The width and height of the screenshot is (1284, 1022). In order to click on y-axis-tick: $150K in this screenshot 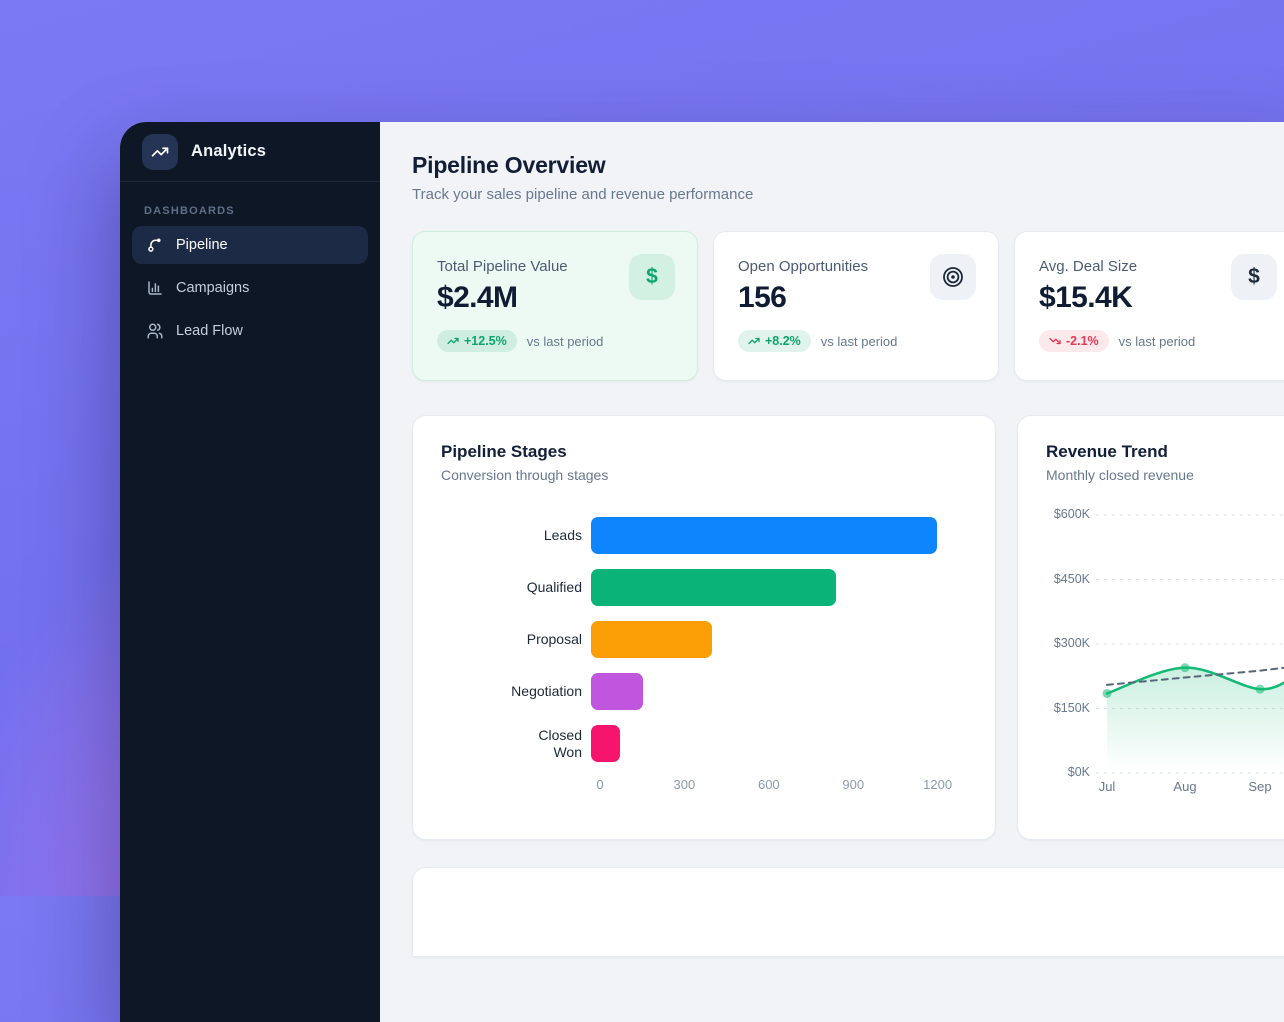, I will do `click(1071, 707)`.